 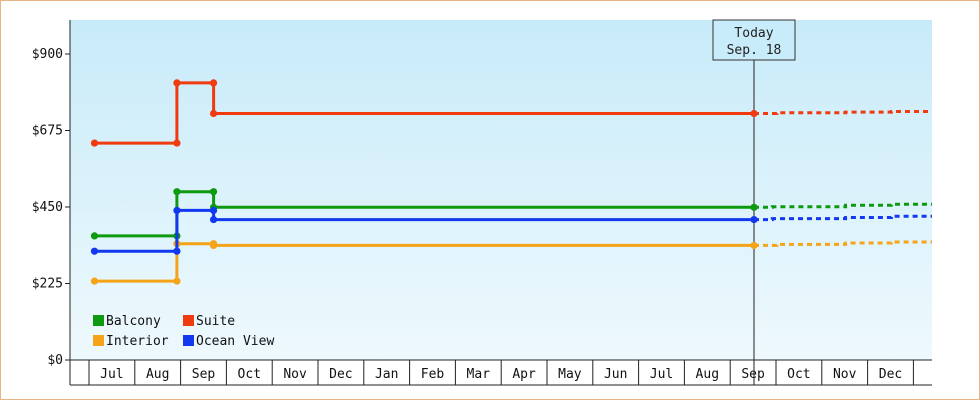 I want to click on x-tick-label: May, so click(x=570, y=374).